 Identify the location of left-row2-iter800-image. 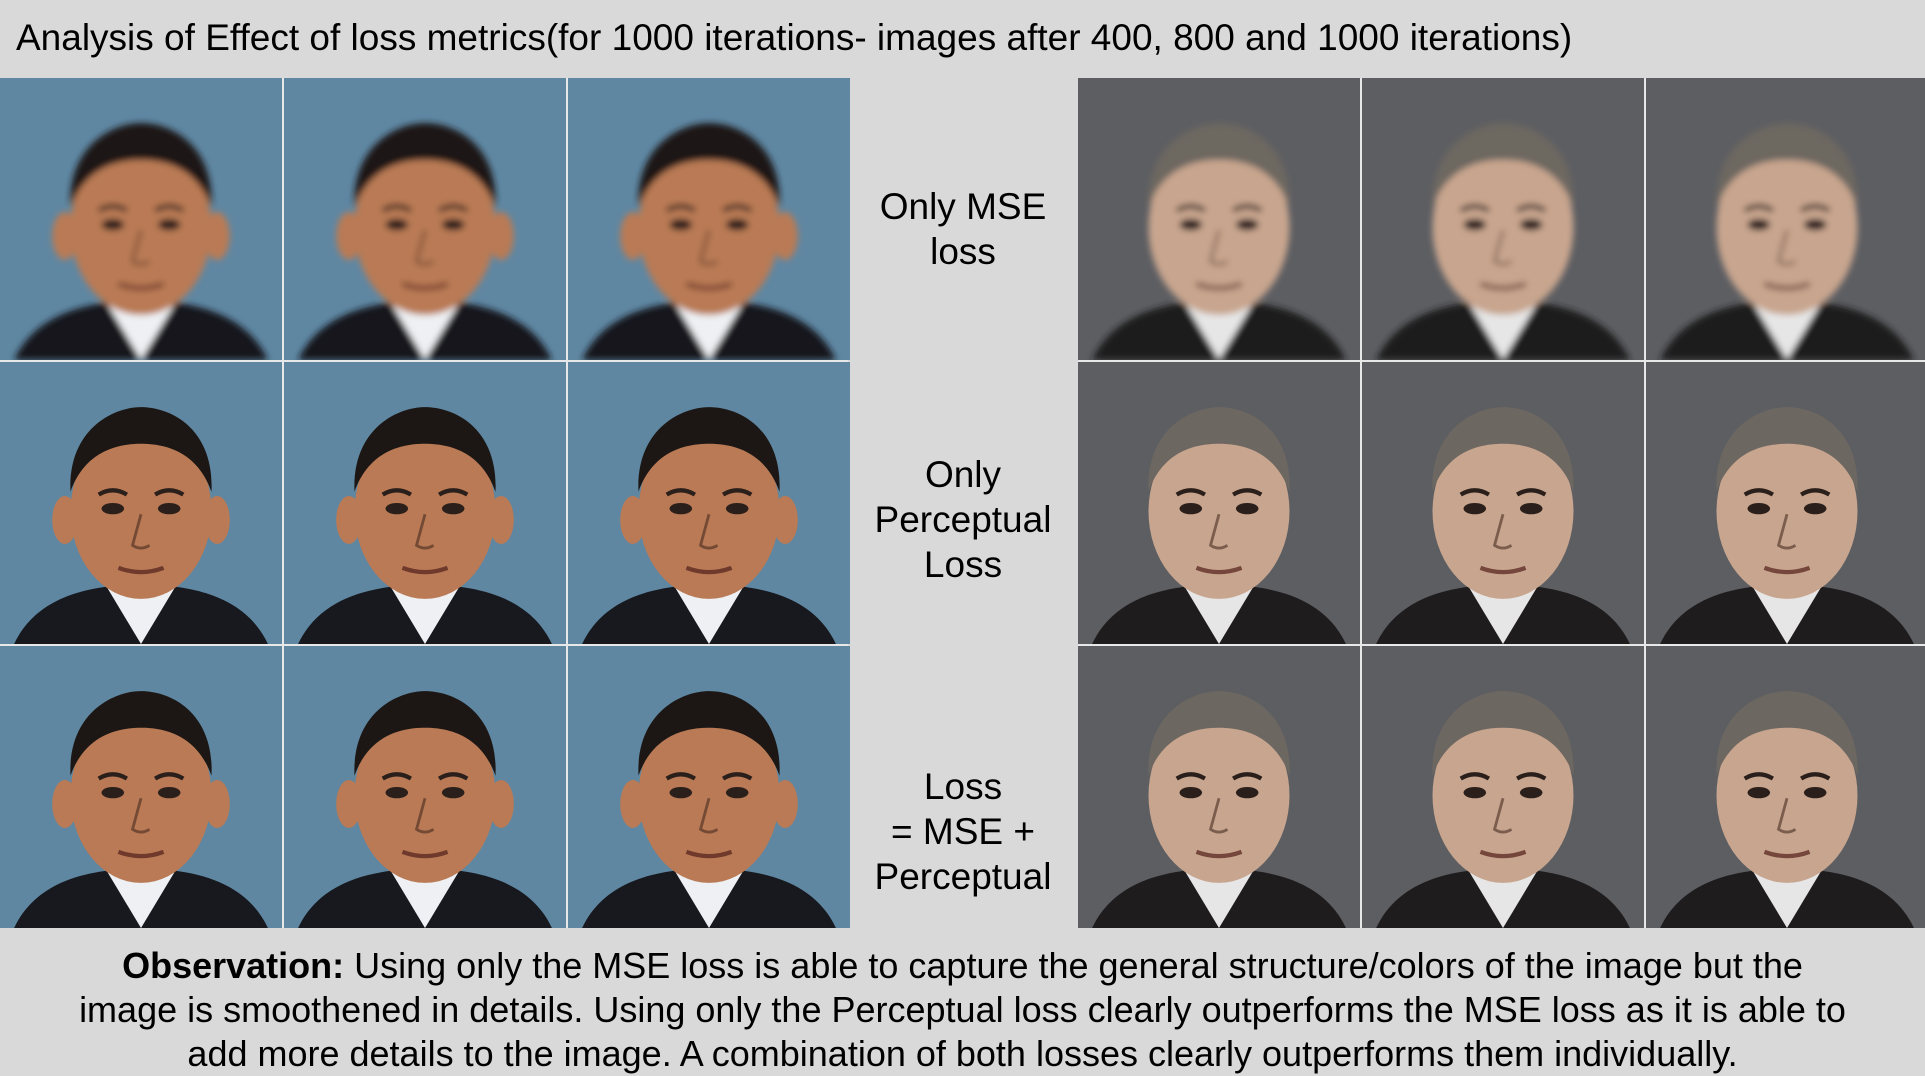
(425, 503).